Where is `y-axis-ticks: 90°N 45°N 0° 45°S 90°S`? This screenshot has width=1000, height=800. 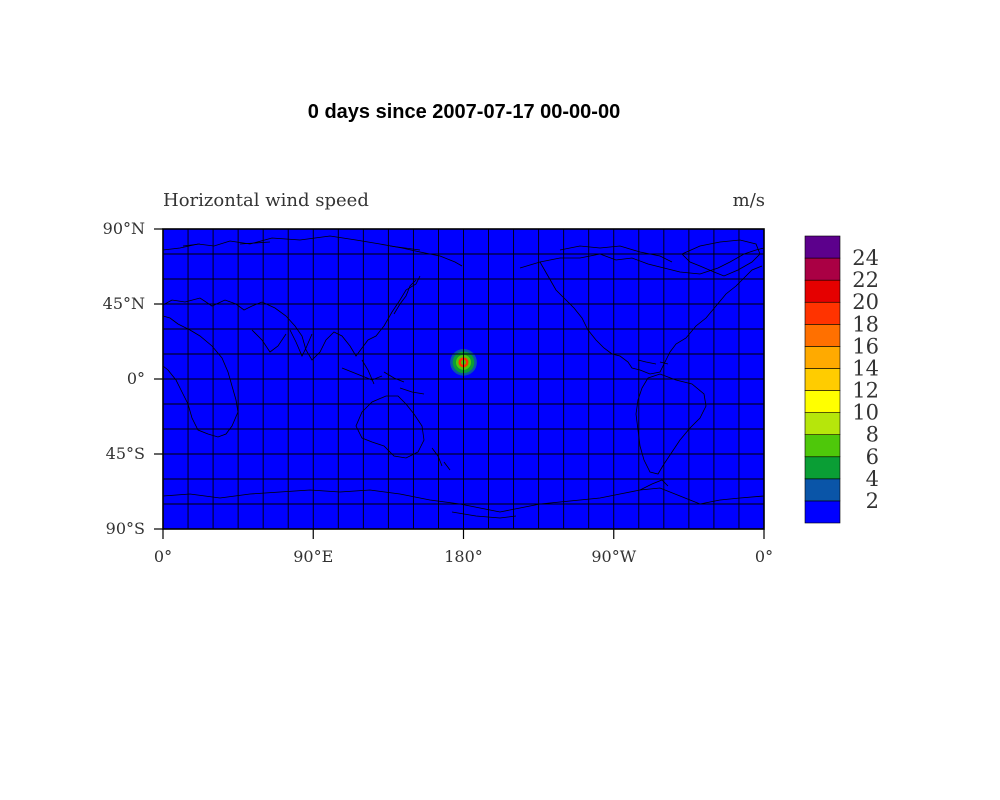 y-axis-ticks: 90°N 45°N 0° 45°S 90°S is located at coordinates (133, 378).